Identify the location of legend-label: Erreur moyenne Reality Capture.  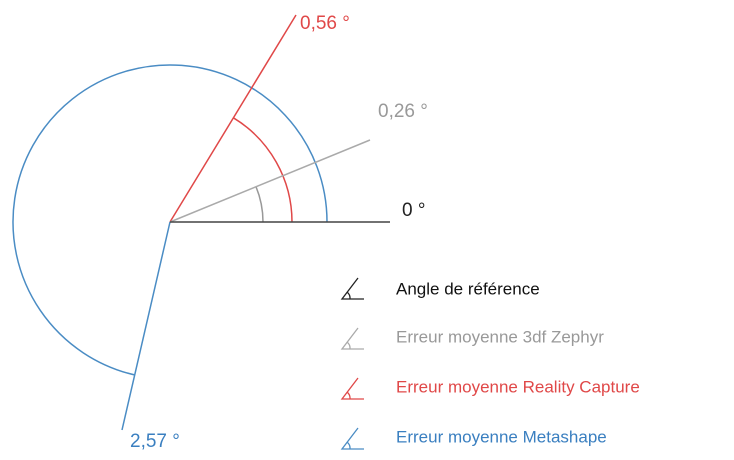
(518, 386).